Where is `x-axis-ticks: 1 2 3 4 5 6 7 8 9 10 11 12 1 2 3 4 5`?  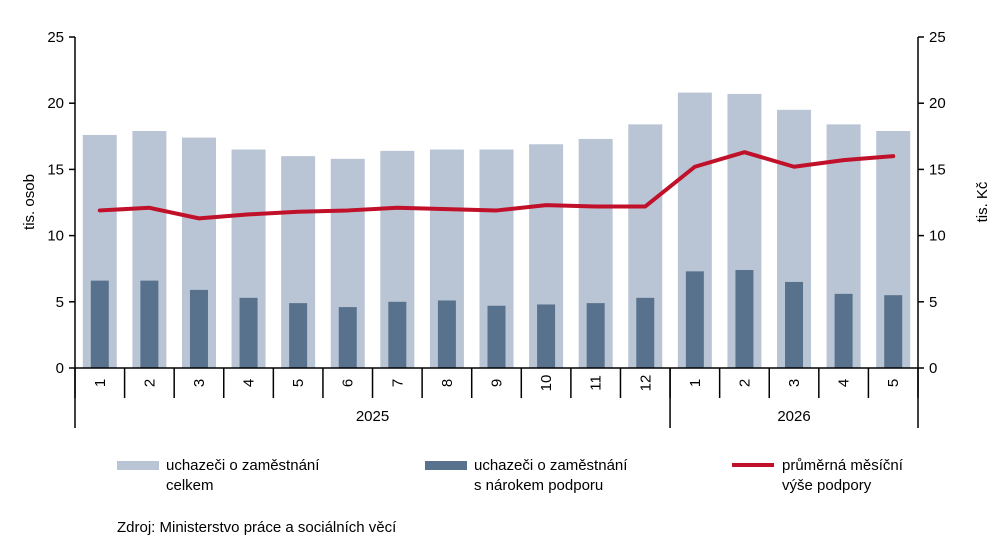 x-axis-ticks: 1 2 3 4 5 6 7 8 9 10 11 12 1 2 3 4 5 is located at coordinates (496, 383).